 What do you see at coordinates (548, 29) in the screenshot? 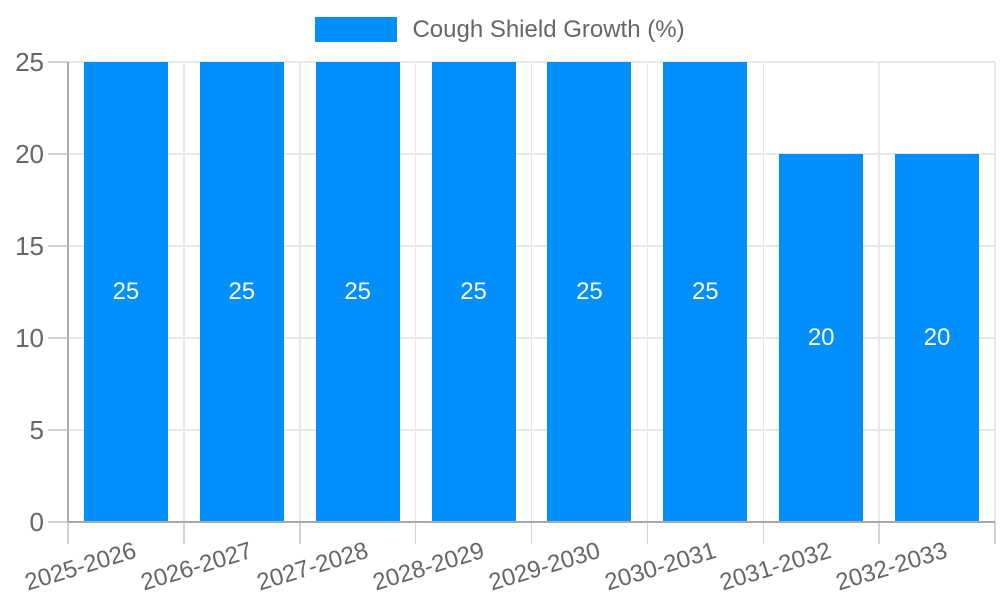
I see `legend-label: Cough Shield Growth (%)` at bounding box center [548, 29].